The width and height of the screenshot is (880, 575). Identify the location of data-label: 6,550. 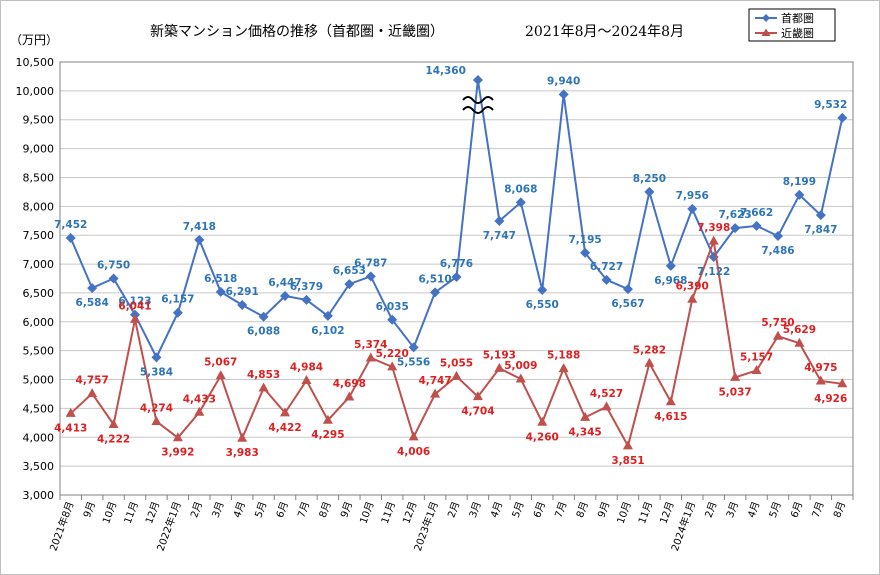
(542, 305).